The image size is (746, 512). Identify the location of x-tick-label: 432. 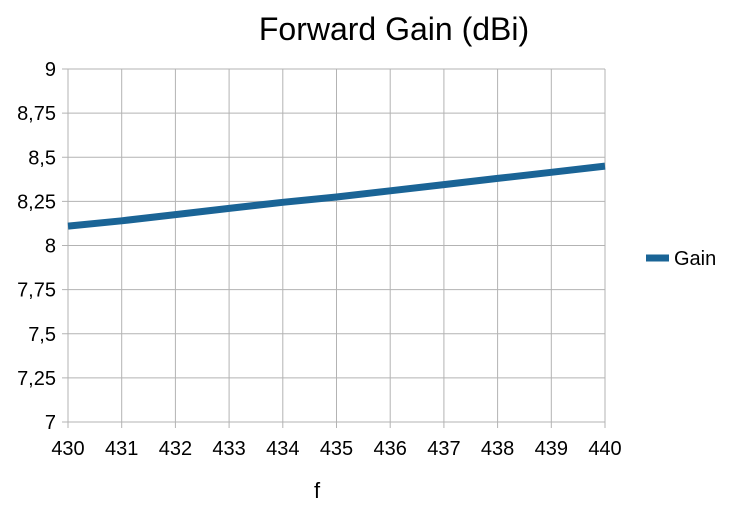
(175, 449).